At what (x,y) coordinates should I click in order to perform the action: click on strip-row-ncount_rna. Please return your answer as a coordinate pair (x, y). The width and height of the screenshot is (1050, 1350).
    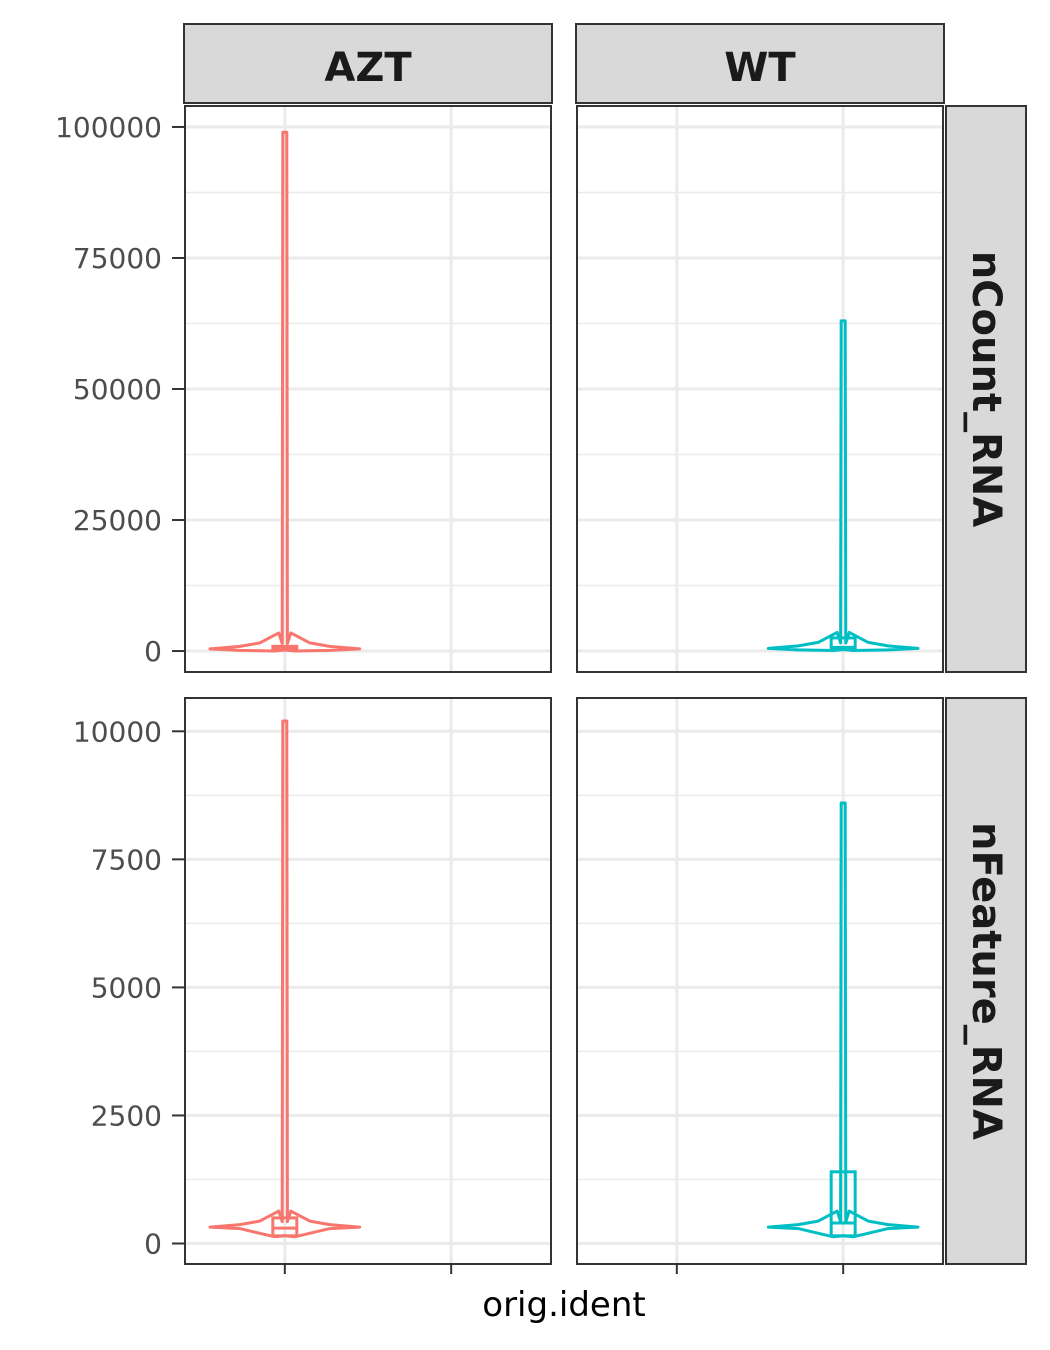
    Looking at the image, I should click on (986, 389).